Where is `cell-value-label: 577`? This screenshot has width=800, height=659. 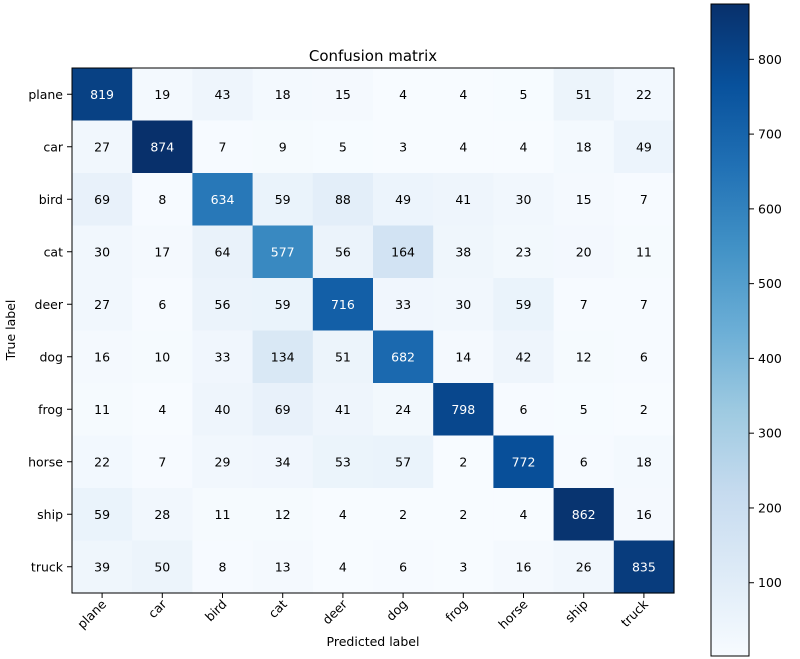
cell-value-label: 577 is located at coordinates (283, 251).